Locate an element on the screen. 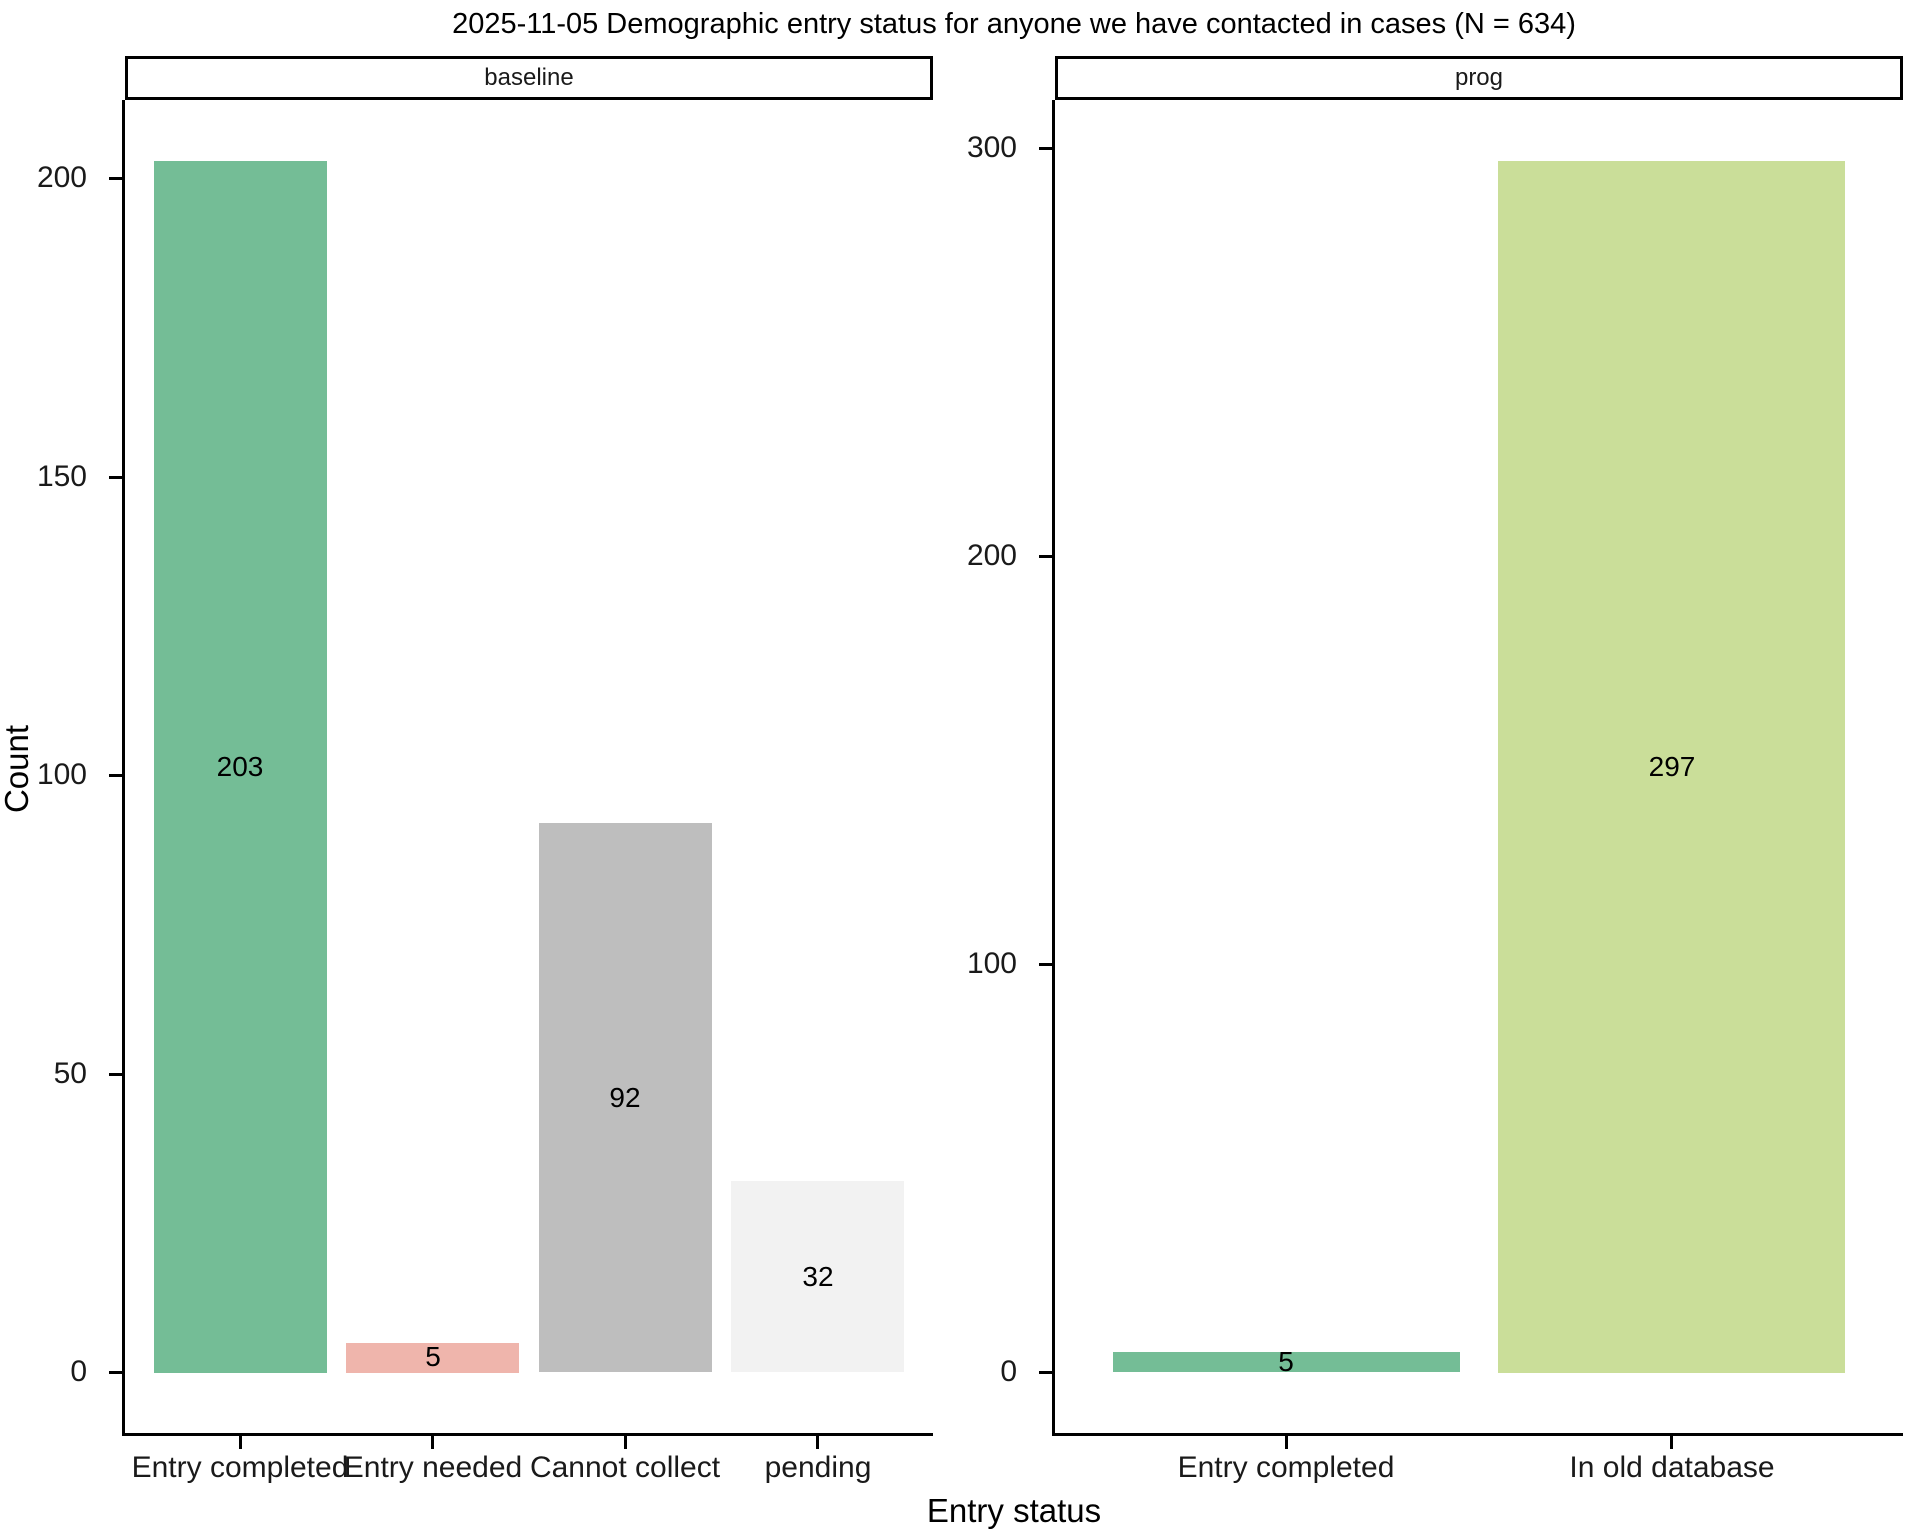  facet-strip: prog is located at coordinates (1479, 78).